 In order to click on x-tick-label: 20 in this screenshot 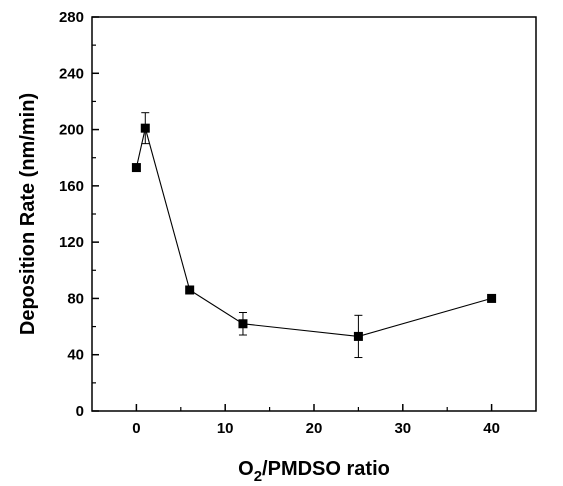, I will do `click(314, 428)`.